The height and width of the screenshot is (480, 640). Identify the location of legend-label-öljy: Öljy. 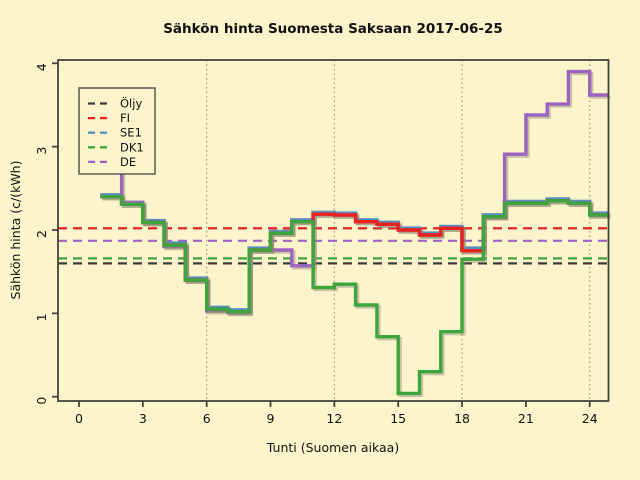
(131, 103).